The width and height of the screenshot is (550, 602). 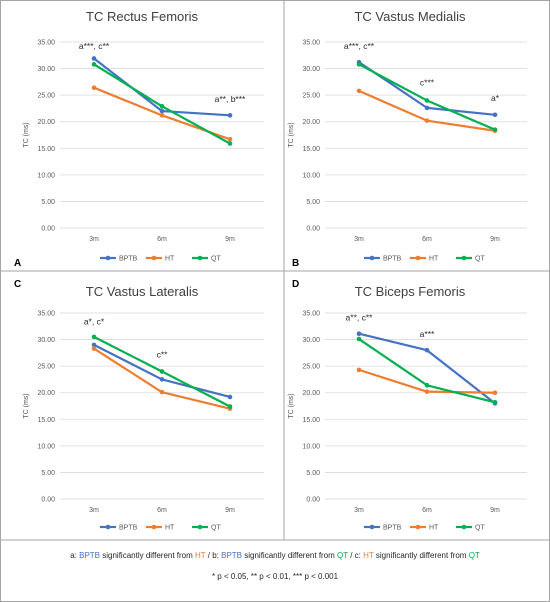 I want to click on chart-title: TC Biceps Femoris, so click(x=410, y=291).